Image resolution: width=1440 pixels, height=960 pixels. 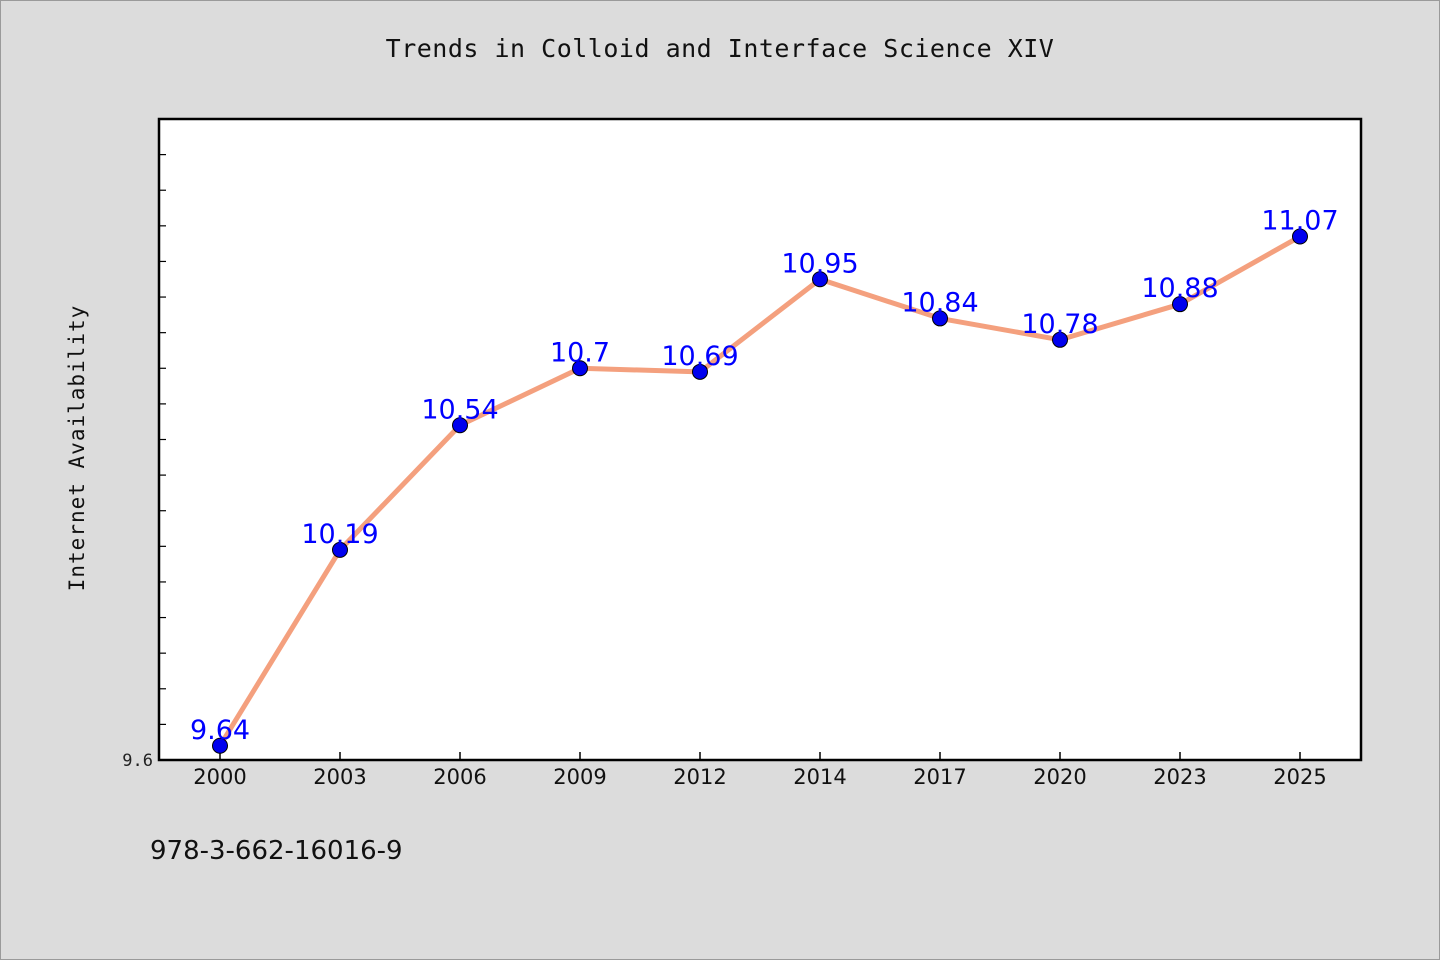 I want to click on x-tick-label: 2020, so click(x=1059, y=777).